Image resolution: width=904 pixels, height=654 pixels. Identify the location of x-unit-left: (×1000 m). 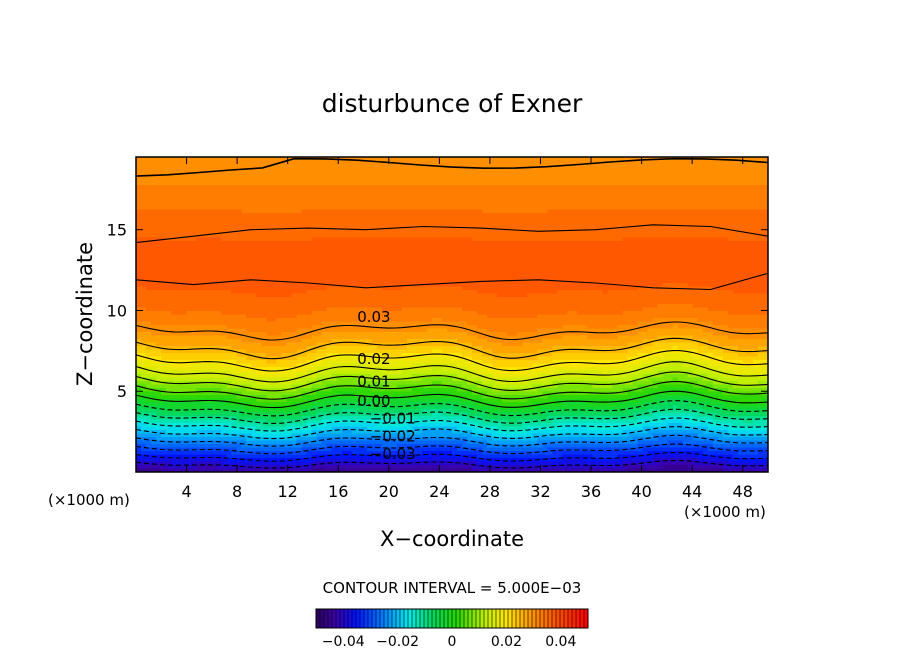
(89, 500).